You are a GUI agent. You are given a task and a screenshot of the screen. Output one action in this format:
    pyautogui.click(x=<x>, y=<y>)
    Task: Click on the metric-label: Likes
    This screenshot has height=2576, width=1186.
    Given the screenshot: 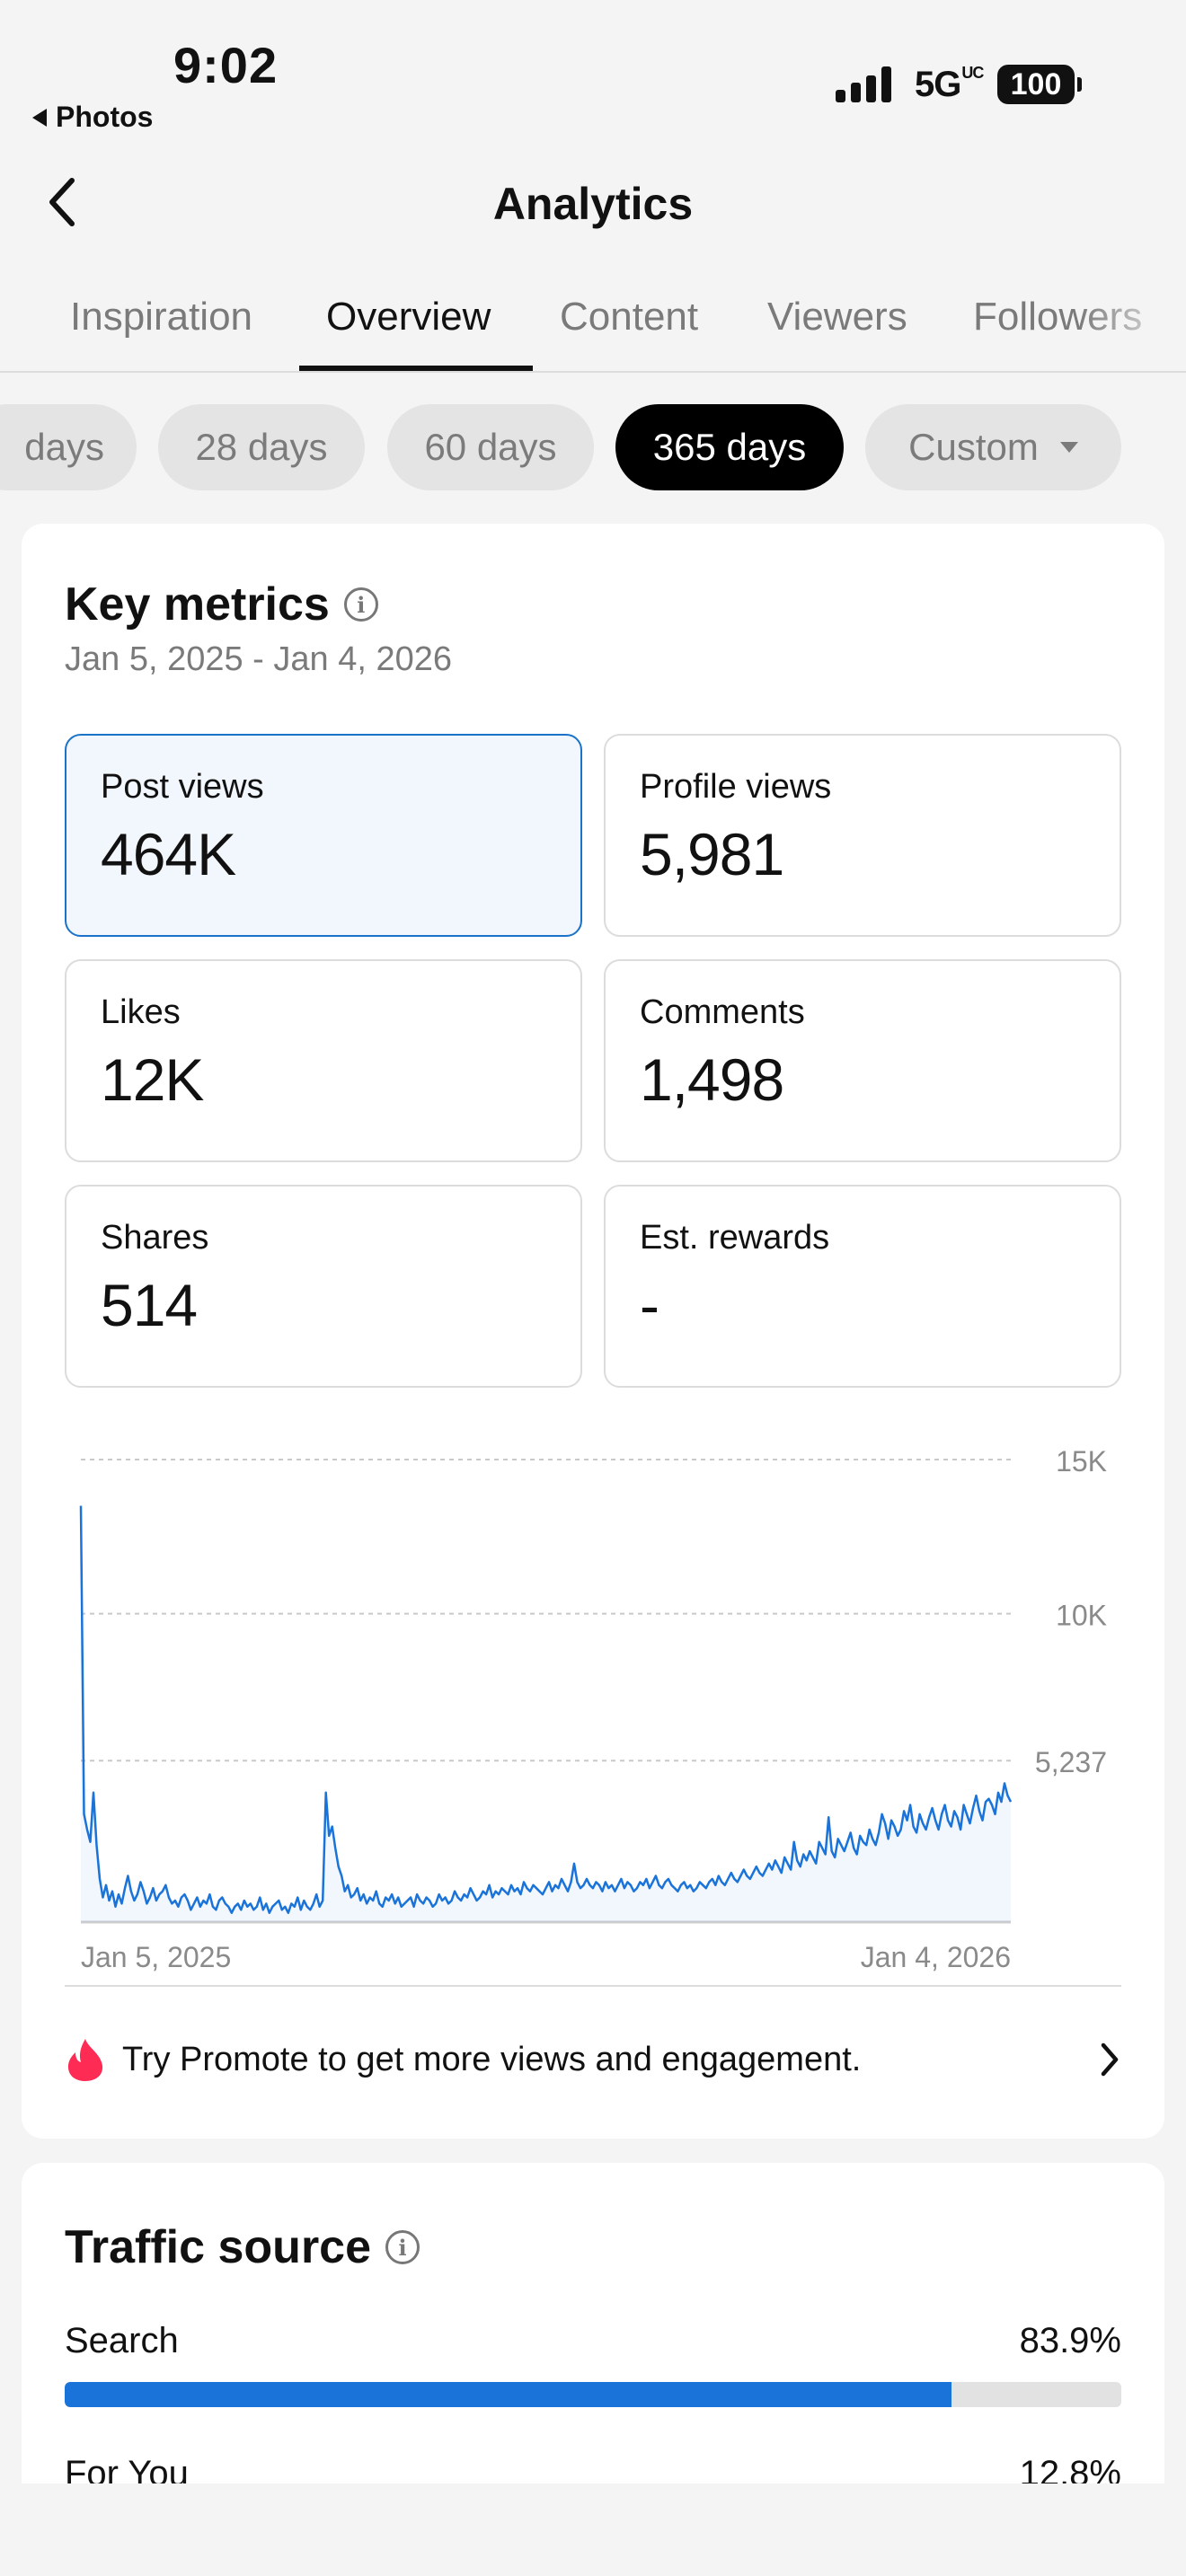 What is the action you would take?
    pyautogui.click(x=141, y=1012)
    